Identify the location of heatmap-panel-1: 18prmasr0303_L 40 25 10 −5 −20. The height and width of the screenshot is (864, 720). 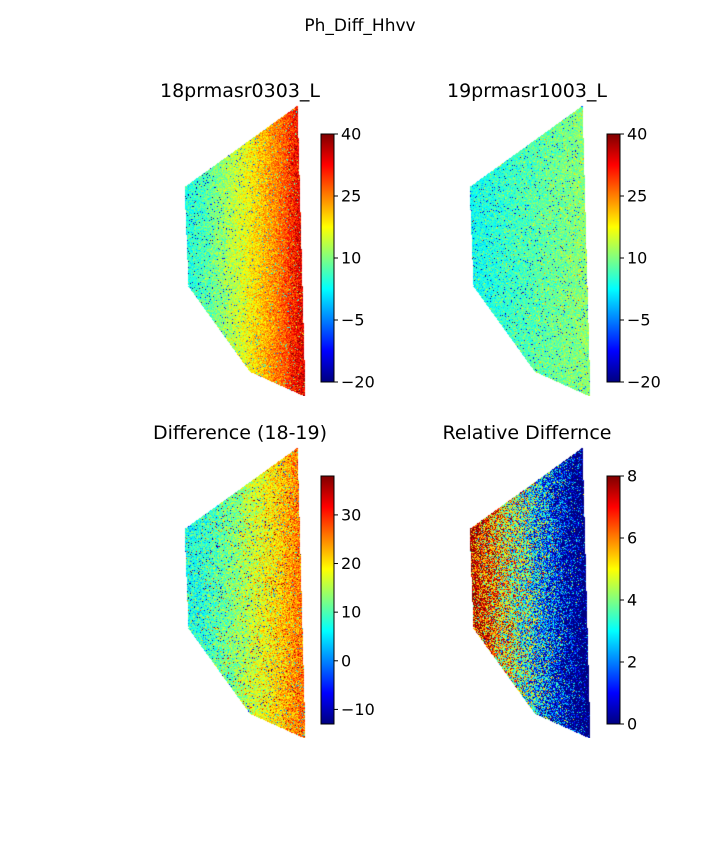
(257, 243).